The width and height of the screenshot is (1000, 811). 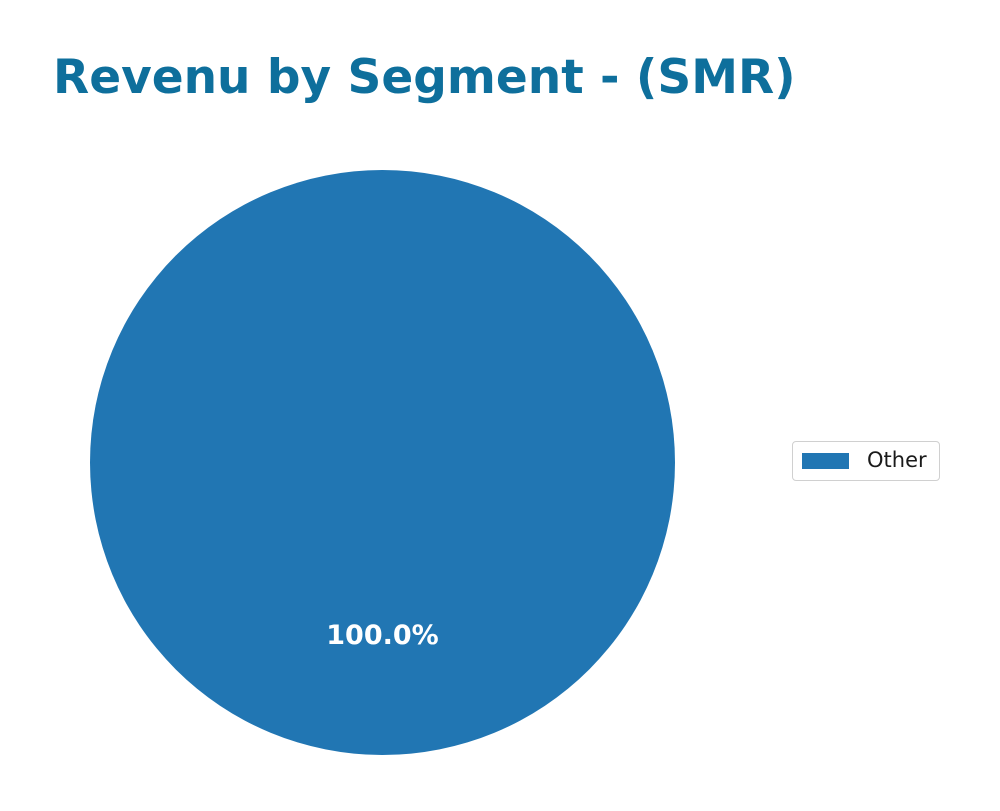 What do you see at coordinates (382, 635) in the screenshot?
I see `slice-percentage-label: 100.0%` at bounding box center [382, 635].